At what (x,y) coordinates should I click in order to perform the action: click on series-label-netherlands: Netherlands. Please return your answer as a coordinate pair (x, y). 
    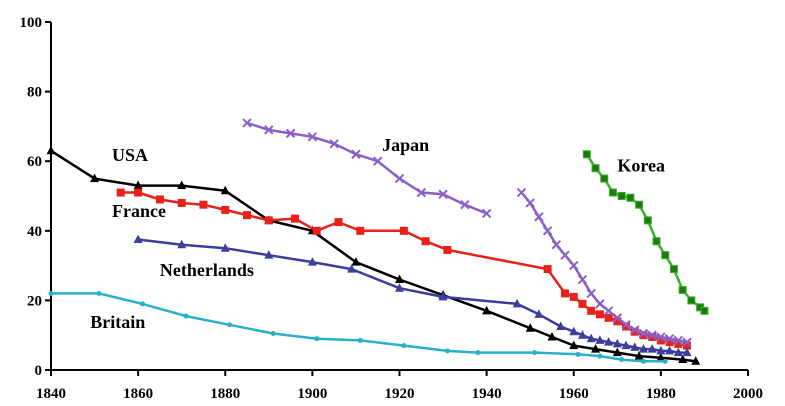
    Looking at the image, I should click on (207, 270).